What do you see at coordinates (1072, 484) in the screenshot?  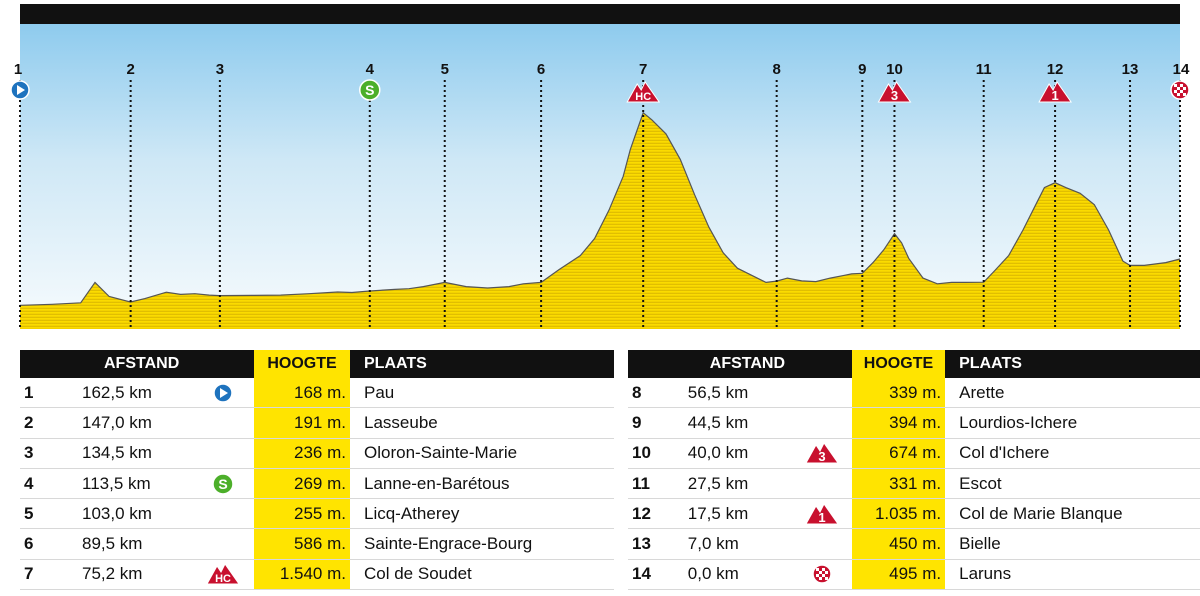 I see `row-place: Escot` at bounding box center [1072, 484].